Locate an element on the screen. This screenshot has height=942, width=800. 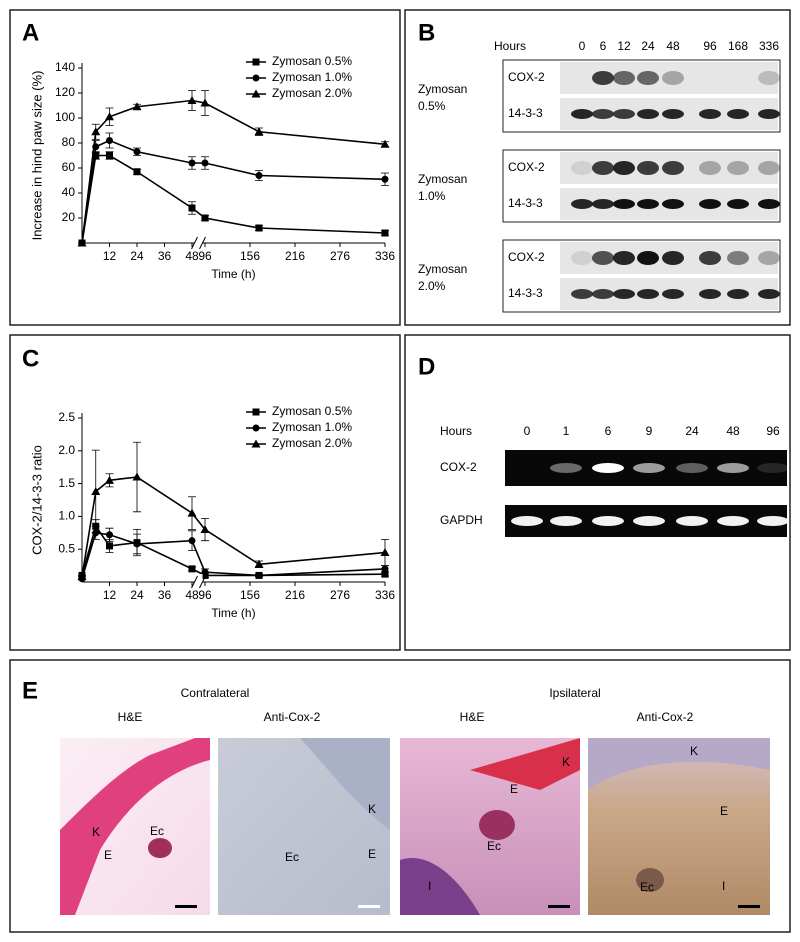
panel-letter: B is located at coordinates (426, 32).